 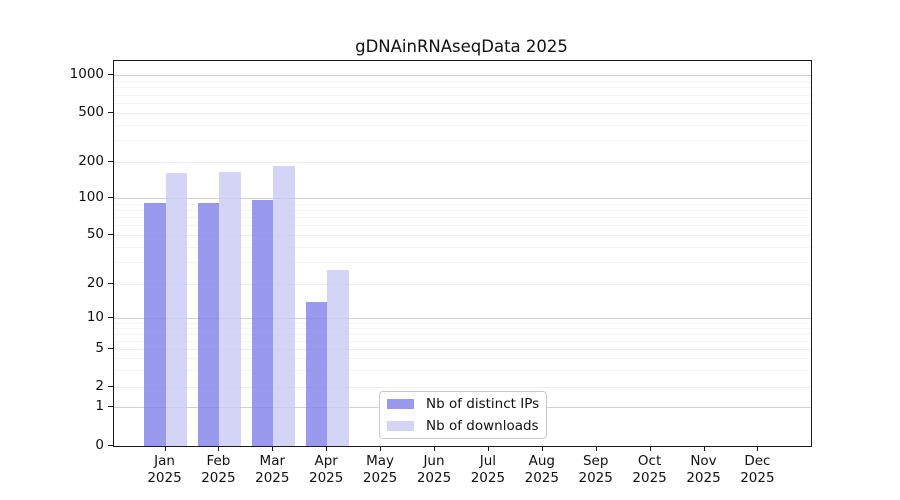 What do you see at coordinates (91, 161) in the screenshot?
I see `y-tick-label-200: 200` at bounding box center [91, 161].